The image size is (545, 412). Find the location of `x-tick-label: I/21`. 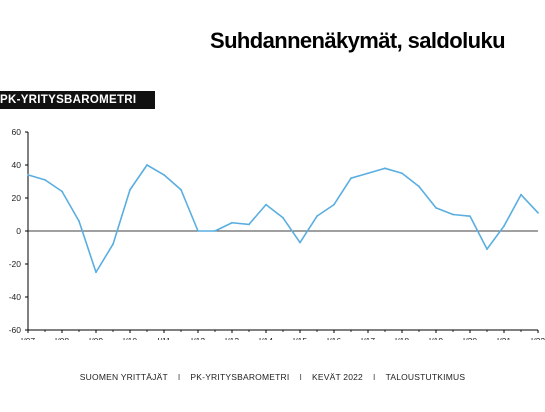

x-tick-label: I/21 is located at coordinates (504, 338).